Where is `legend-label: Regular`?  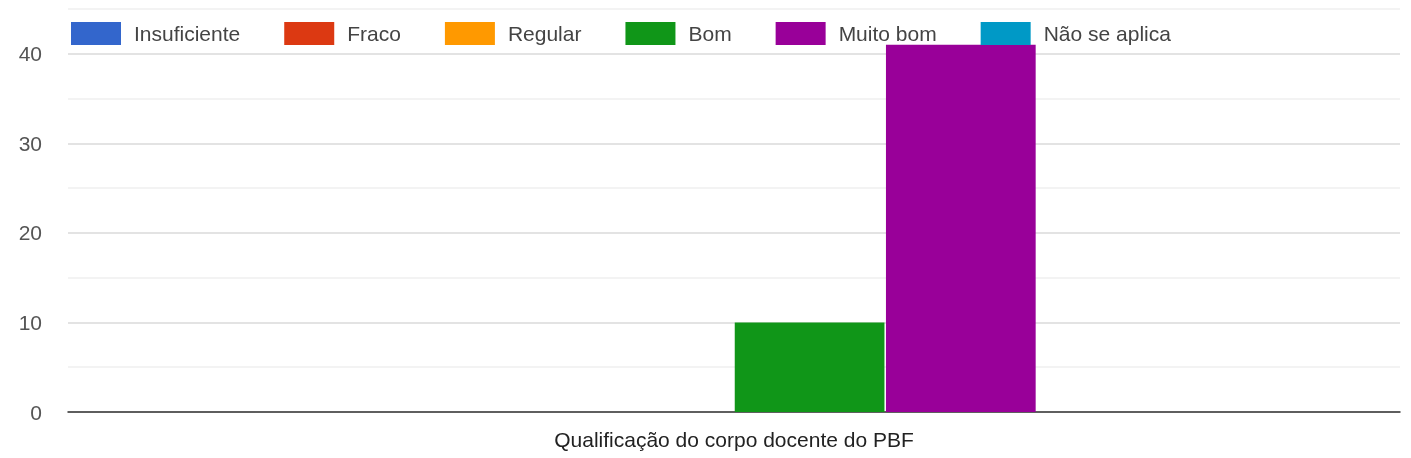
legend-label: Regular is located at coordinates (544, 33).